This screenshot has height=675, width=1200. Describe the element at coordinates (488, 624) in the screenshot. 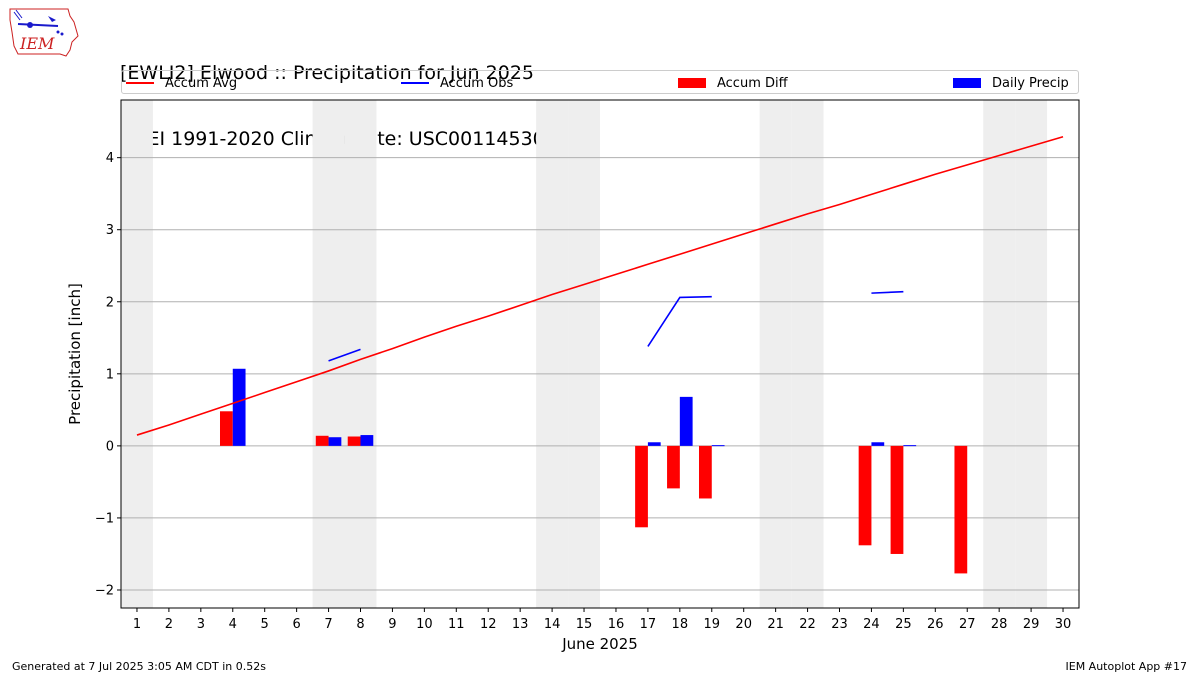

I see `x-tick-label-day-12: 12` at that location.